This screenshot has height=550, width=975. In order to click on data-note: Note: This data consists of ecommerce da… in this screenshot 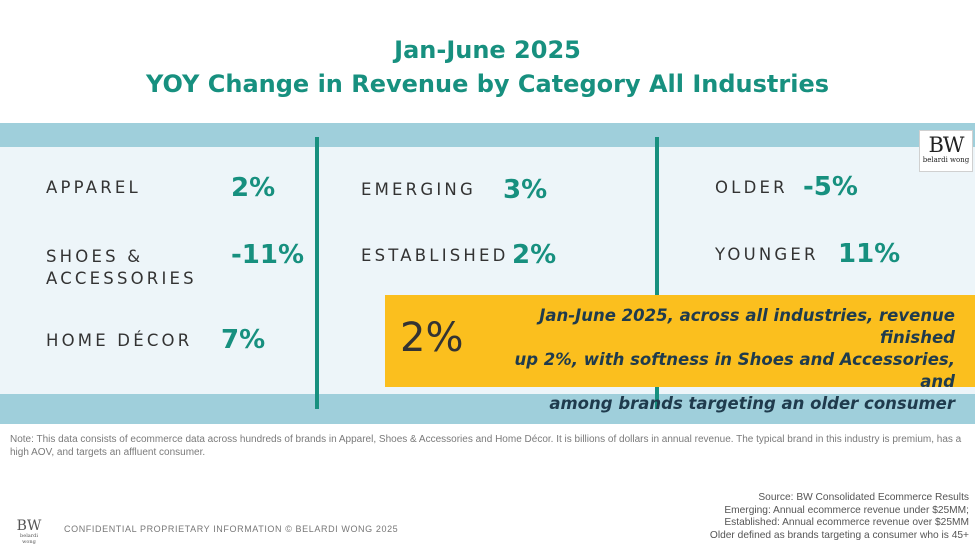, I will do `click(486, 446)`.